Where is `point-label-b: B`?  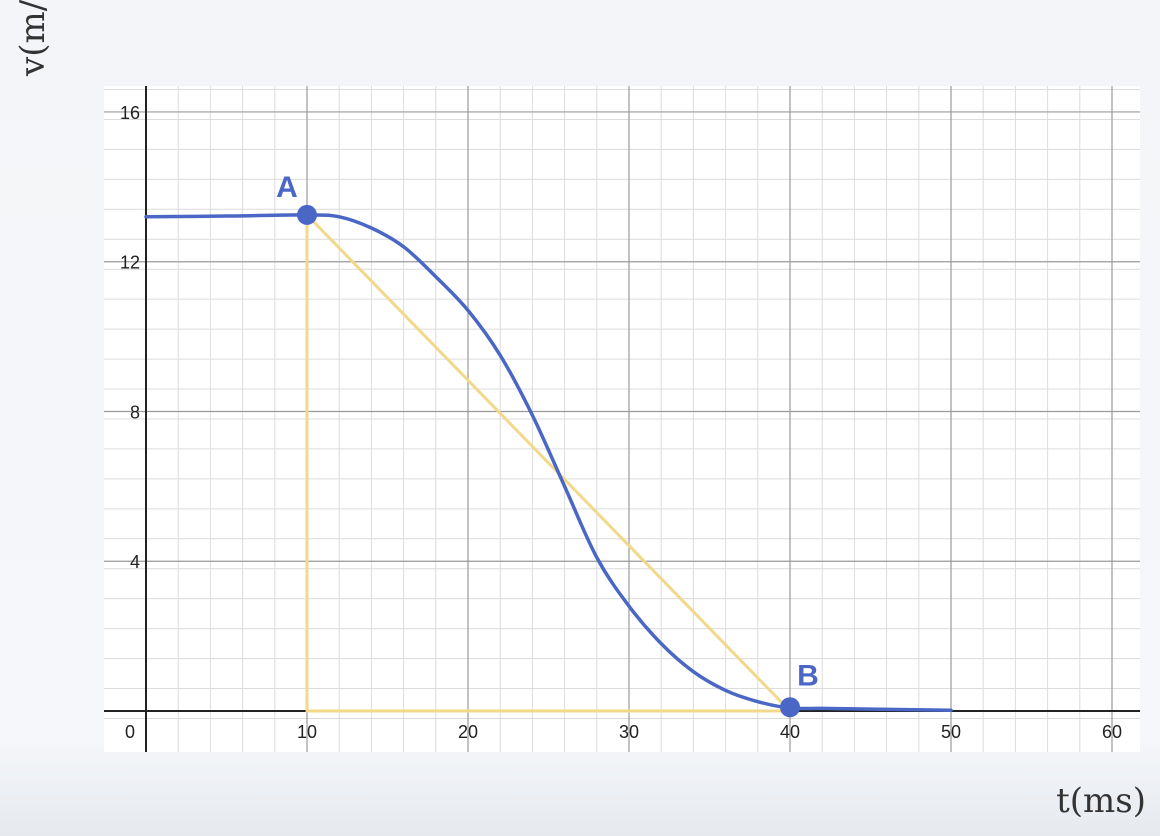 point-label-b: B is located at coordinates (808, 675).